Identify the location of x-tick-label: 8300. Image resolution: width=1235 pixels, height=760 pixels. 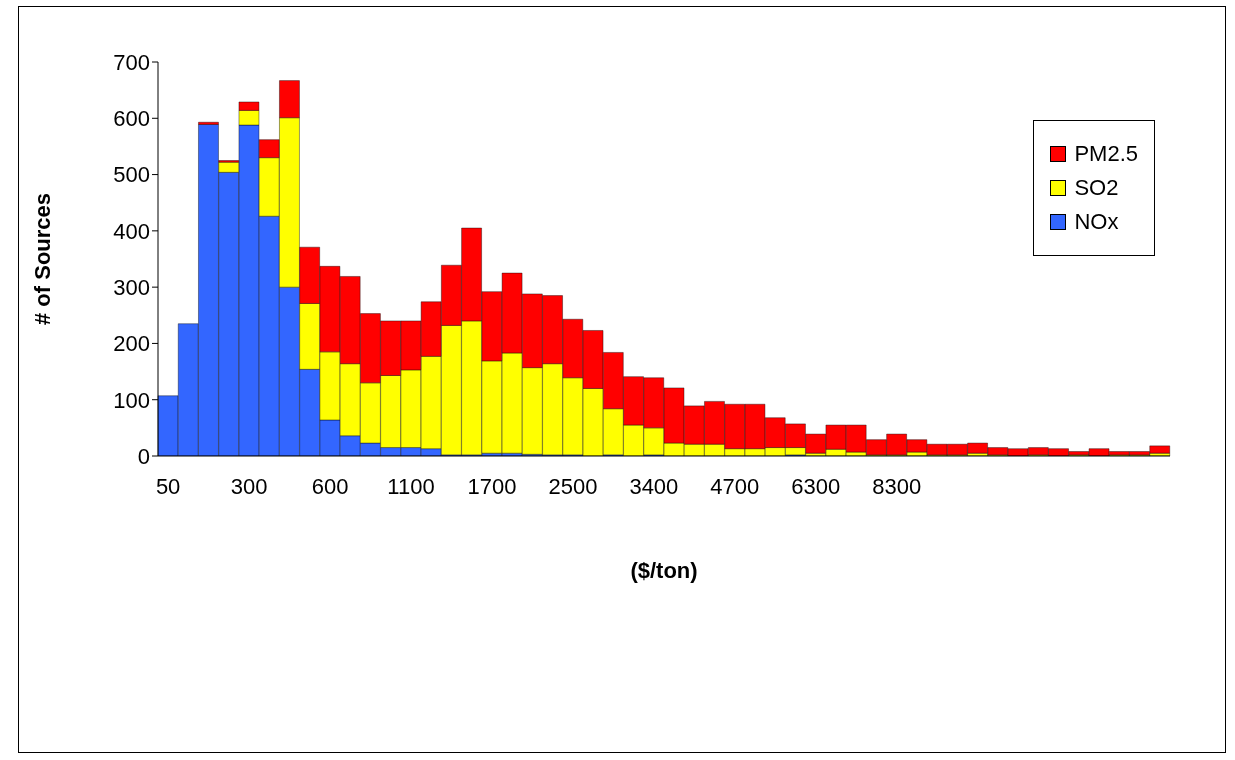
(897, 486).